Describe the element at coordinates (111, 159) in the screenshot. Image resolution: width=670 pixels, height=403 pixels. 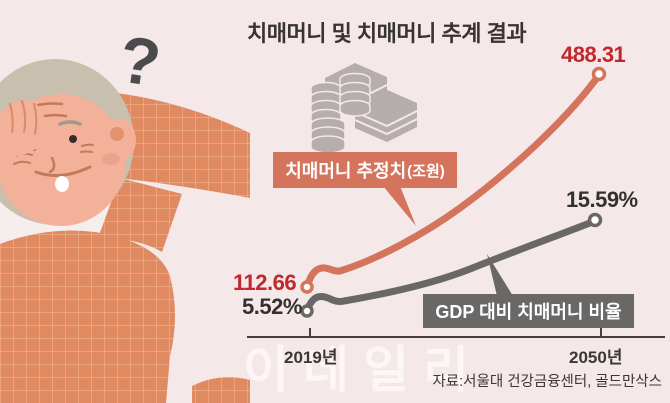
I see `cheek-blush` at that location.